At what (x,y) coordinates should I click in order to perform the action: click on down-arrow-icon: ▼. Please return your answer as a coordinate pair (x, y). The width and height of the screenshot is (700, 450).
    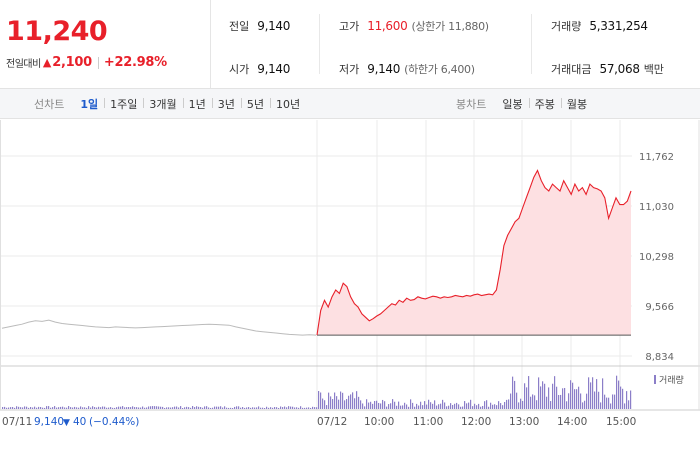
    Looking at the image, I should click on (66, 423).